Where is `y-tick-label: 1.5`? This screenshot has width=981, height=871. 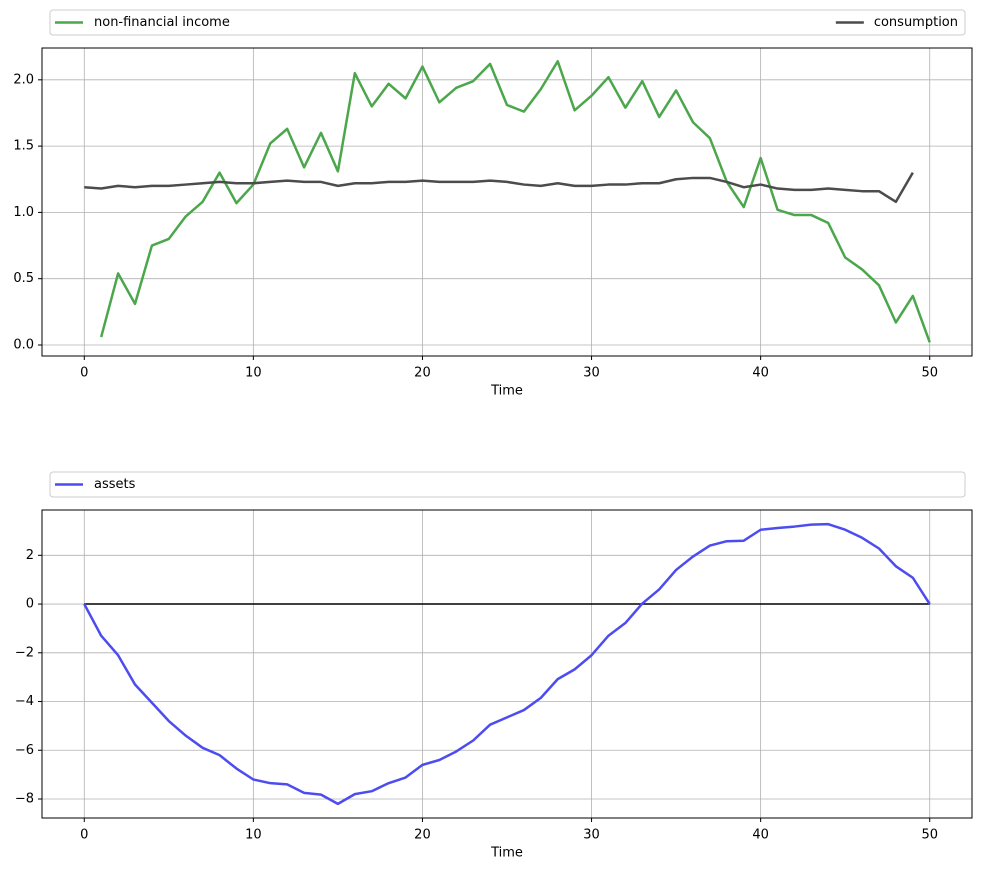 y-tick-label: 1.5 is located at coordinates (23, 146).